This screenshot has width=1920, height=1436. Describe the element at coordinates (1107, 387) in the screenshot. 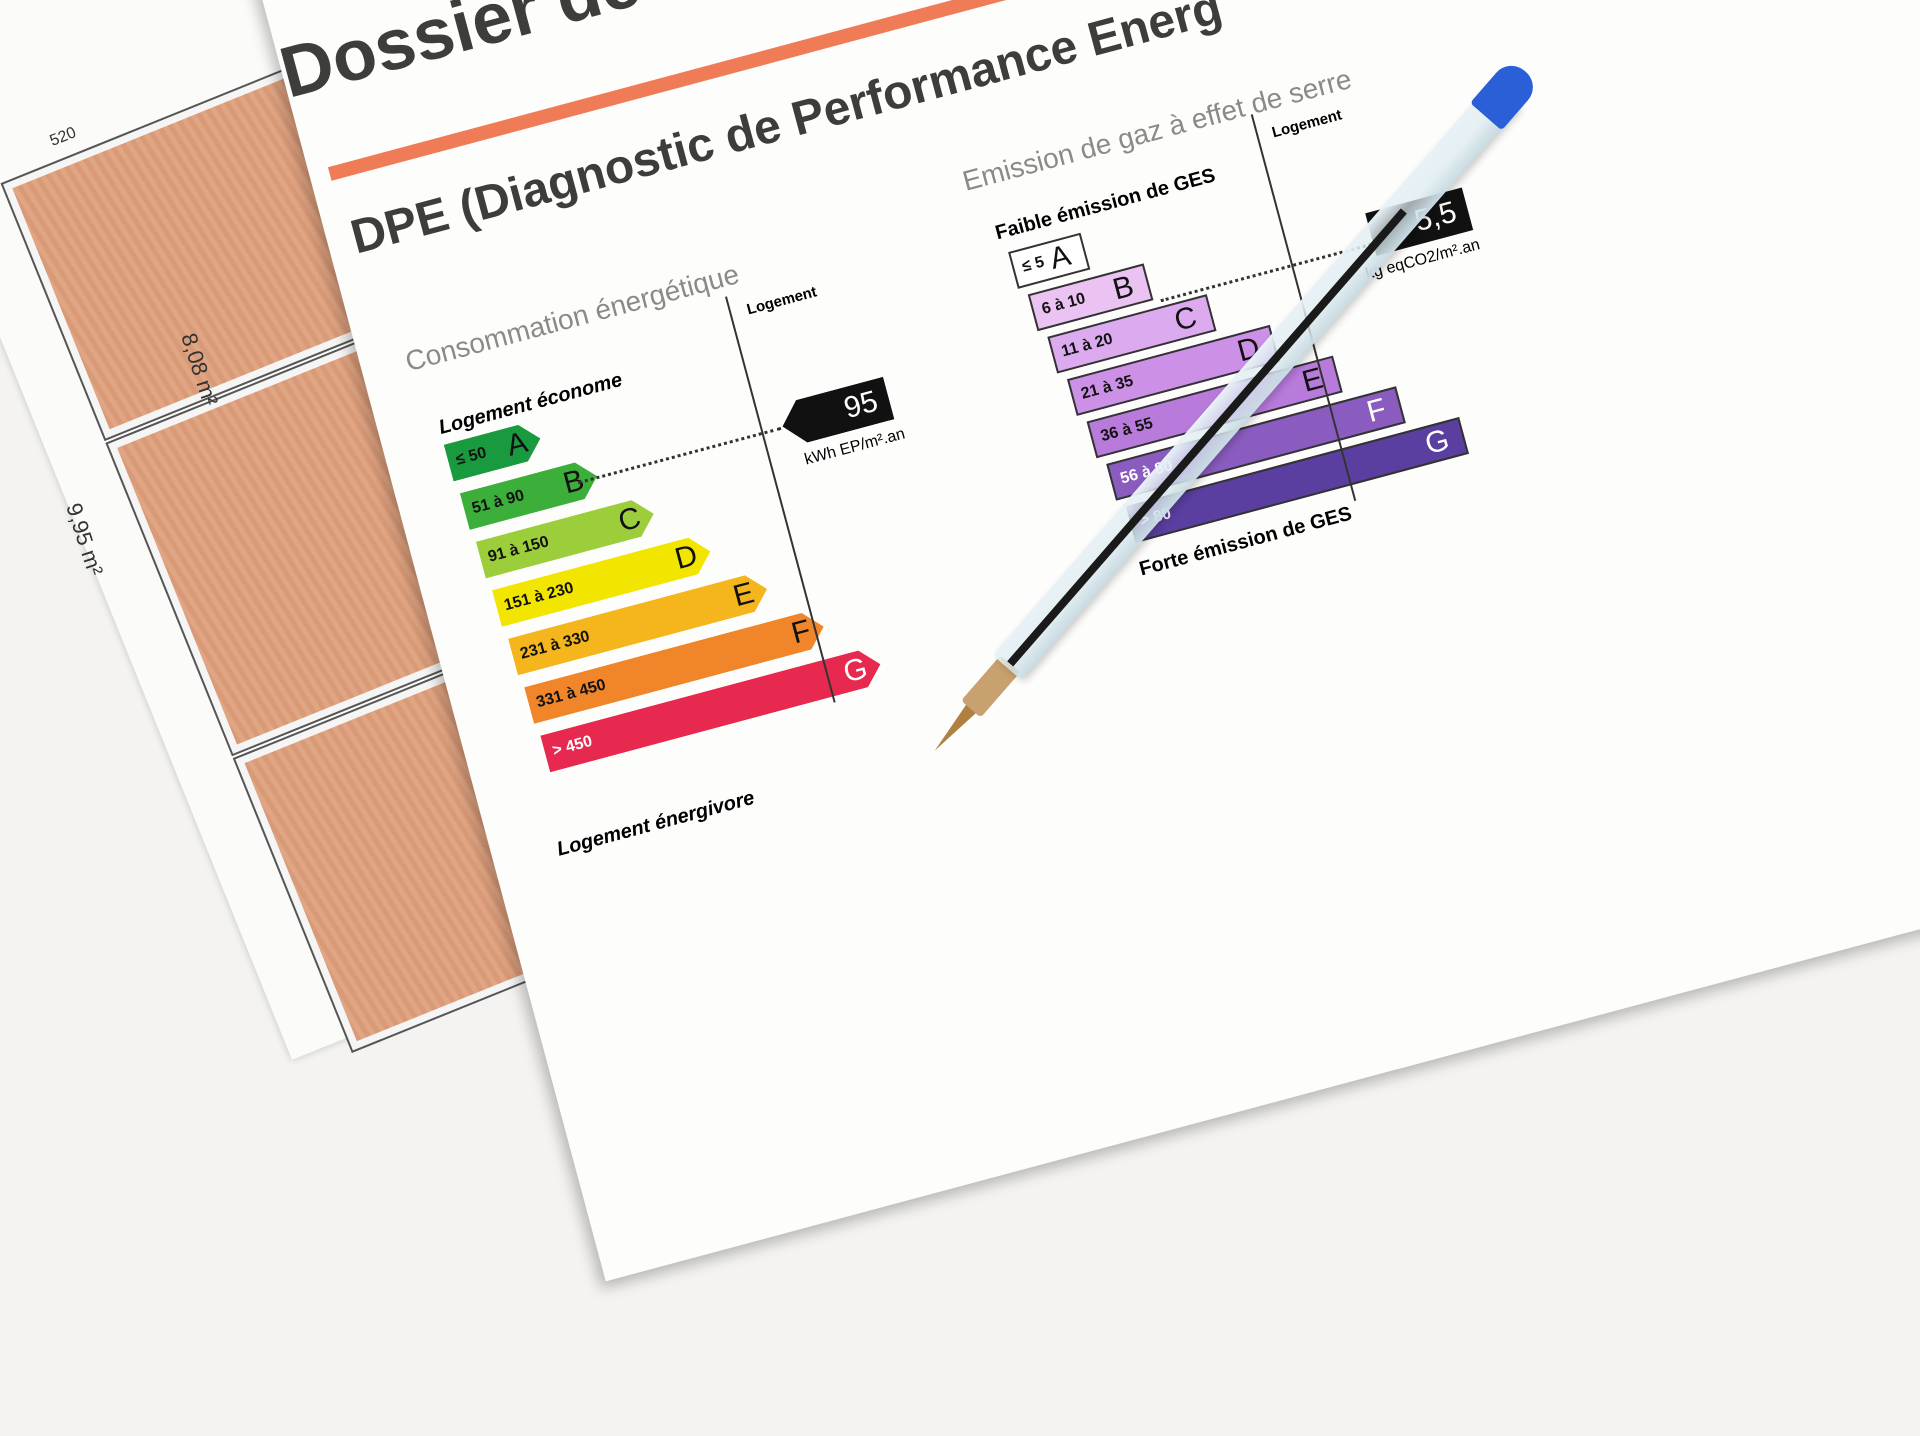

I see `class-range: 21 à 35` at that location.